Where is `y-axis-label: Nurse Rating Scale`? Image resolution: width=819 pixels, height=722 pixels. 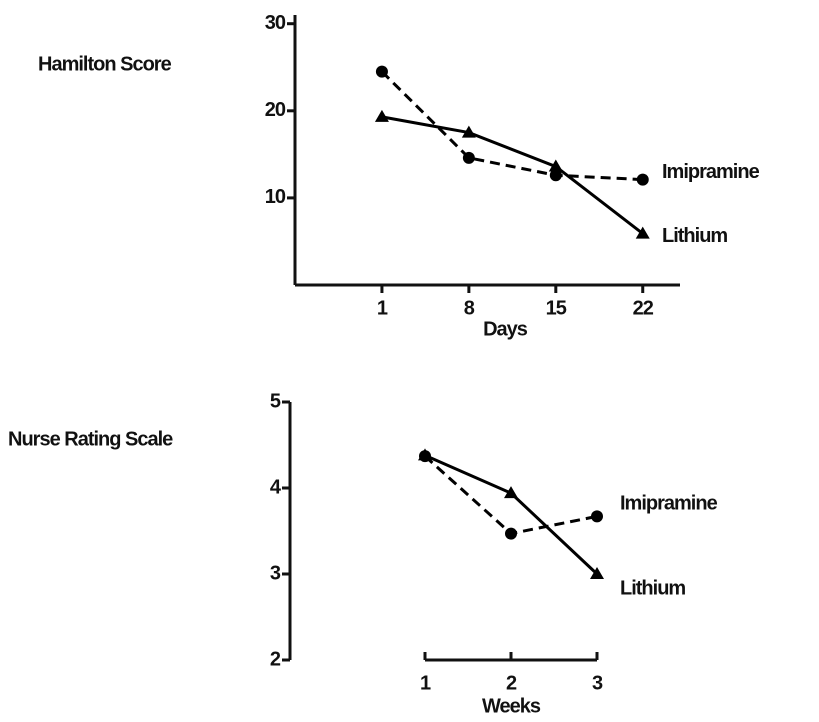 y-axis-label: Nurse Rating Scale is located at coordinates (90, 439).